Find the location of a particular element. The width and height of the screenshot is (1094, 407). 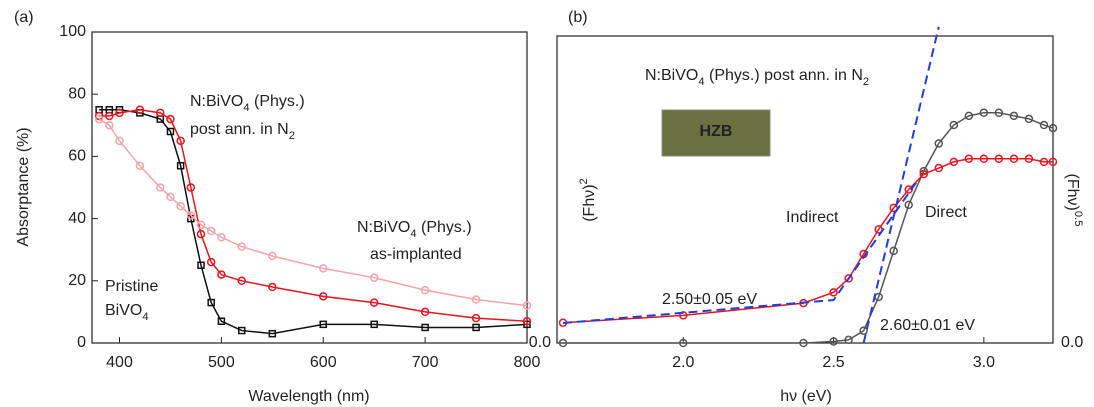

annotation: 2.60±0.01 eV is located at coordinates (927, 325).